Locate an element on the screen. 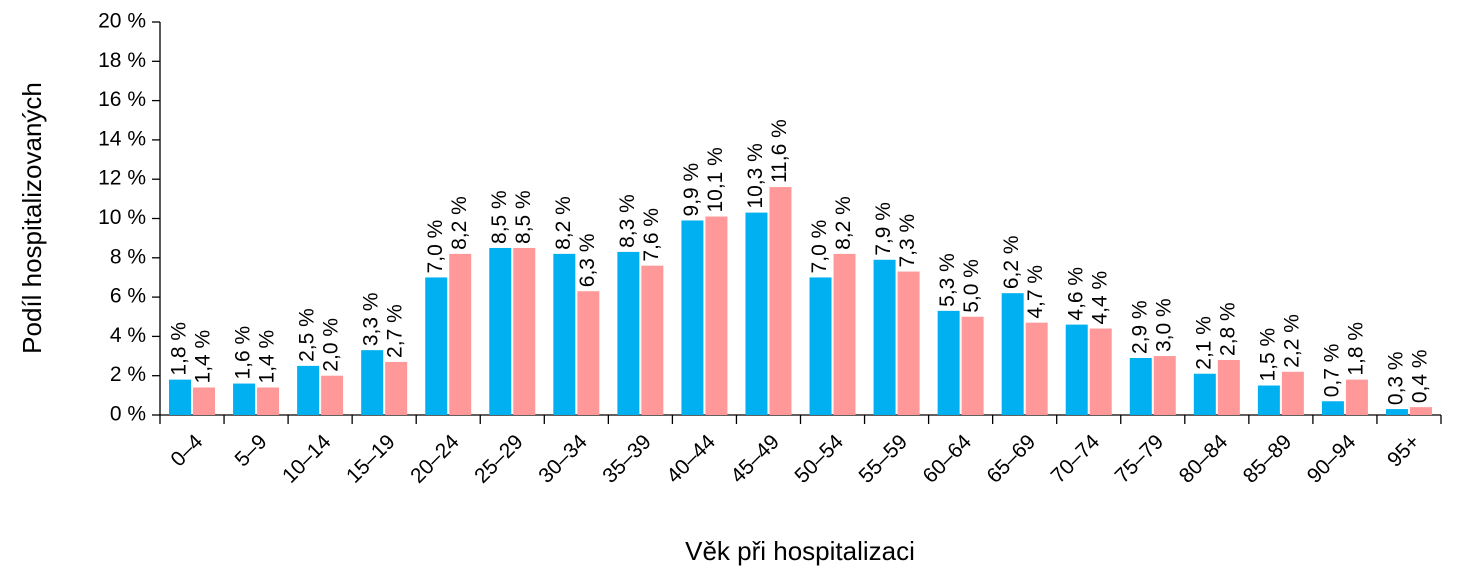 The image size is (1461, 572). x-tick-label: 10–14 is located at coordinates (307, 459).